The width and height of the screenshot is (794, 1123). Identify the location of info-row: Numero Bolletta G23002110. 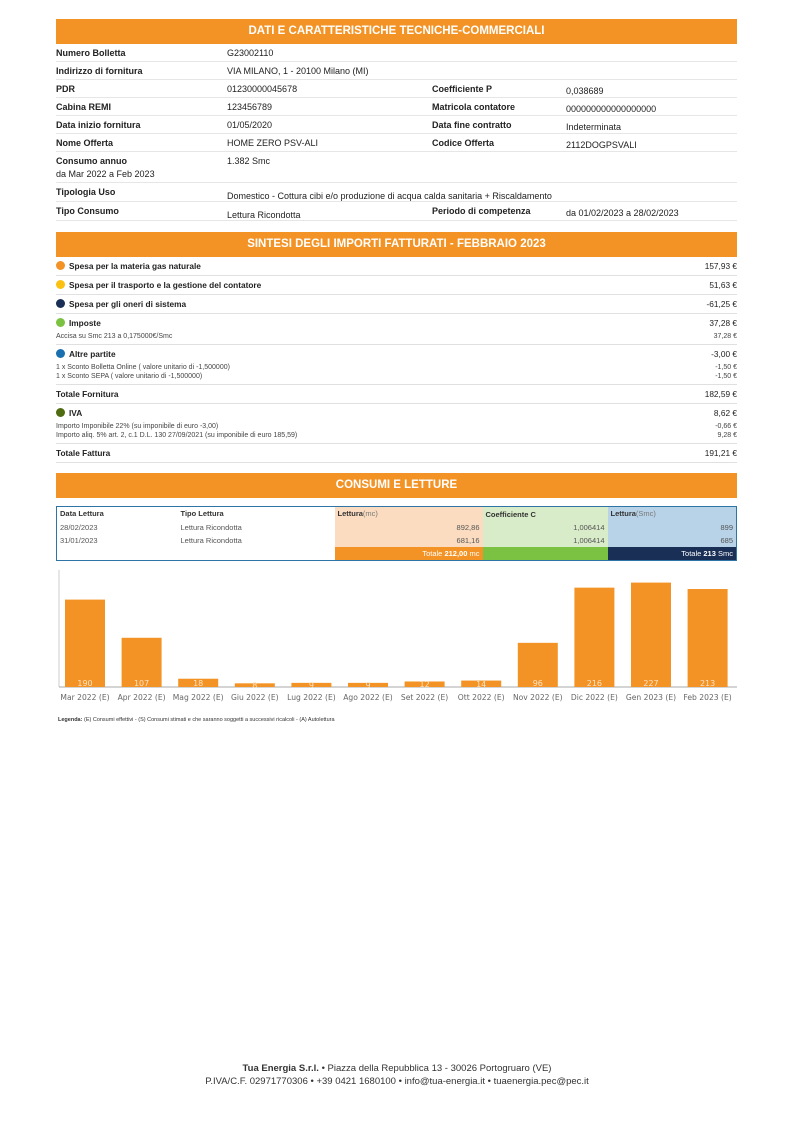
(396, 53).